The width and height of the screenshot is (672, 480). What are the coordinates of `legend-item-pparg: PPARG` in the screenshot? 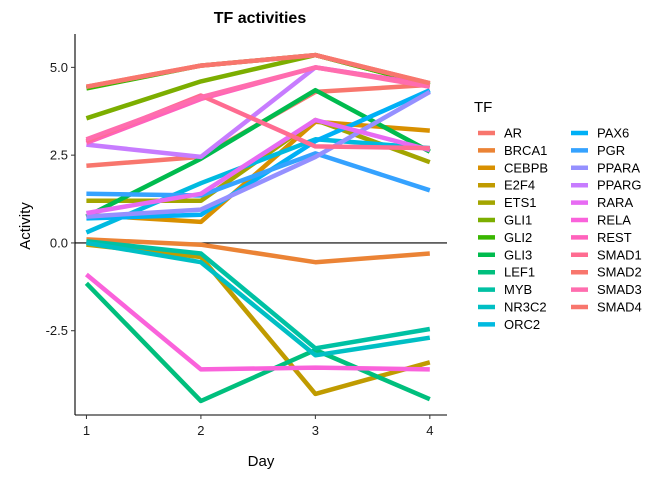 It's located at (606, 185).